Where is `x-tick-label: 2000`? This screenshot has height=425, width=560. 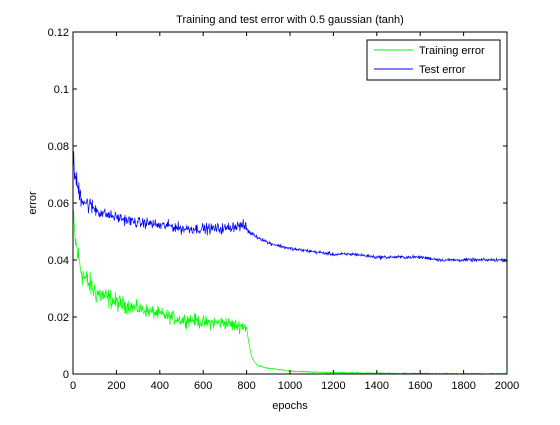 x-tick-label: 2000 is located at coordinates (507, 386).